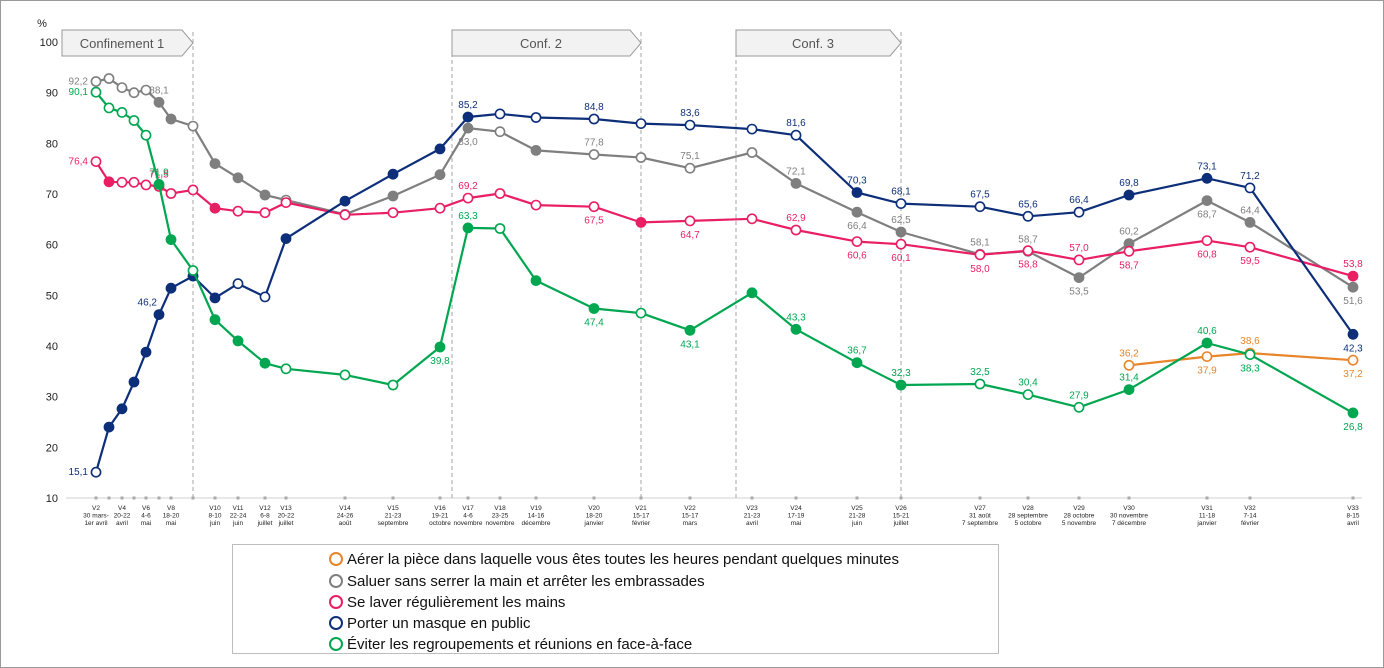 The height and width of the screenshot is (668, 1384). What do you see at coordinates (238, 523) in the screenshot?
I see `x-tick-label: juin` at bounding box center [238, 523].